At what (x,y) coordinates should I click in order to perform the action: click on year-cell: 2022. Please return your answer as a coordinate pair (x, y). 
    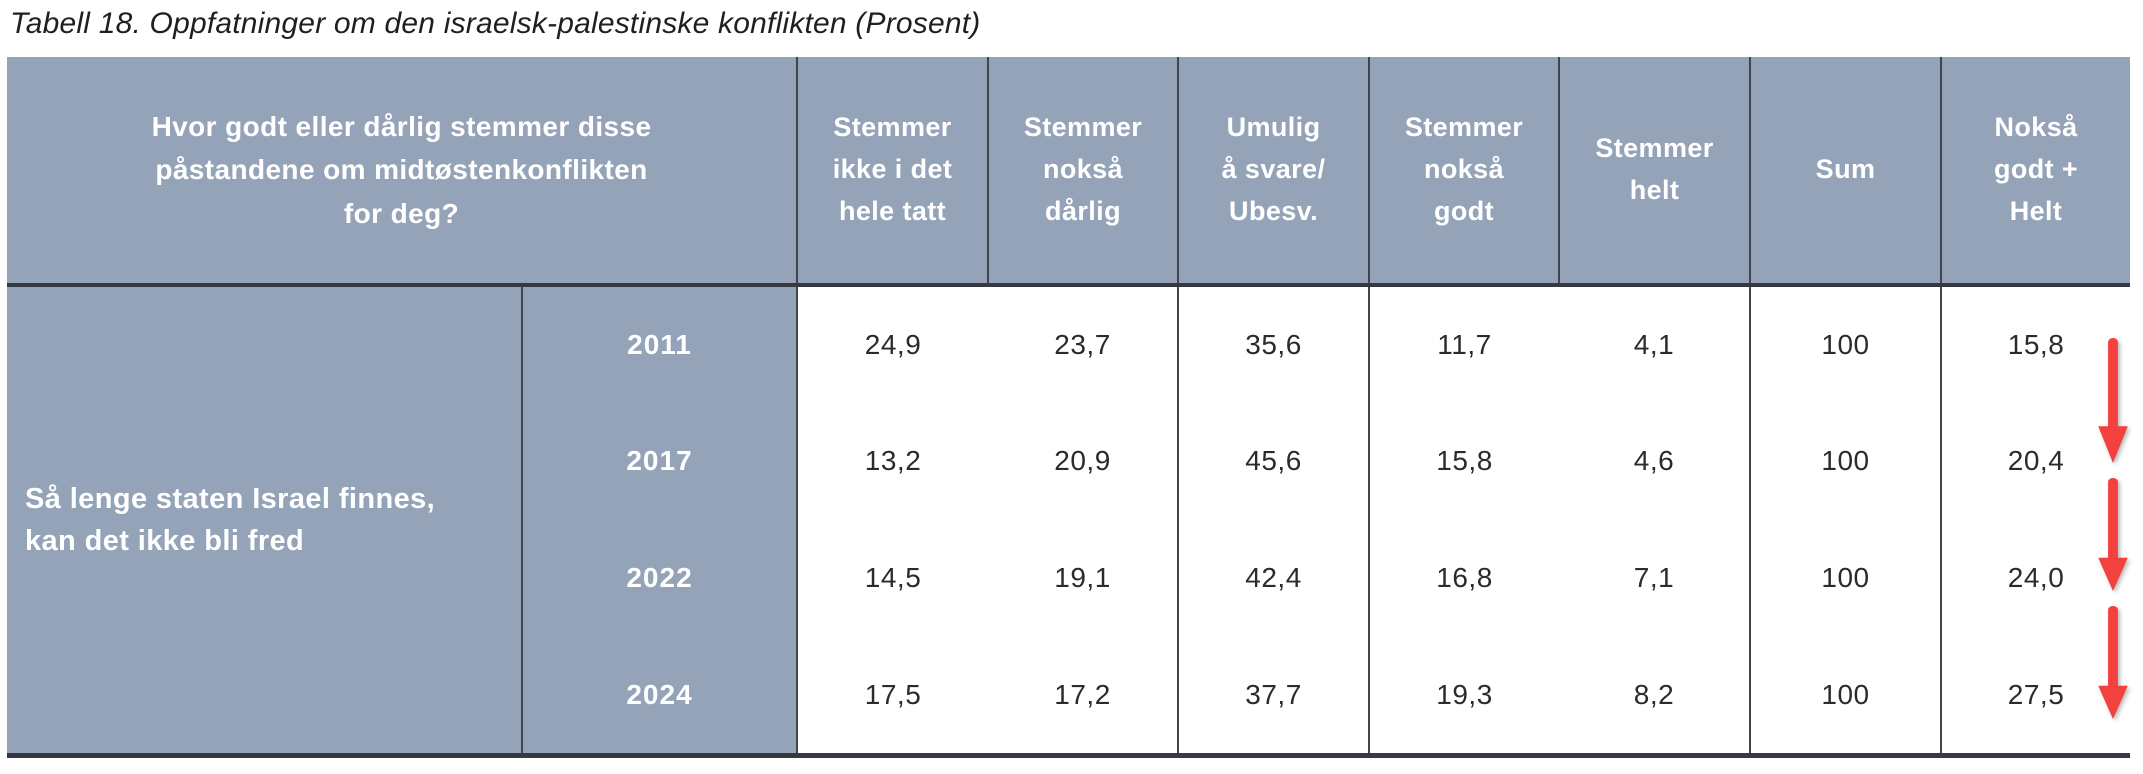
    Looking at the image, I should click on (659, 577).